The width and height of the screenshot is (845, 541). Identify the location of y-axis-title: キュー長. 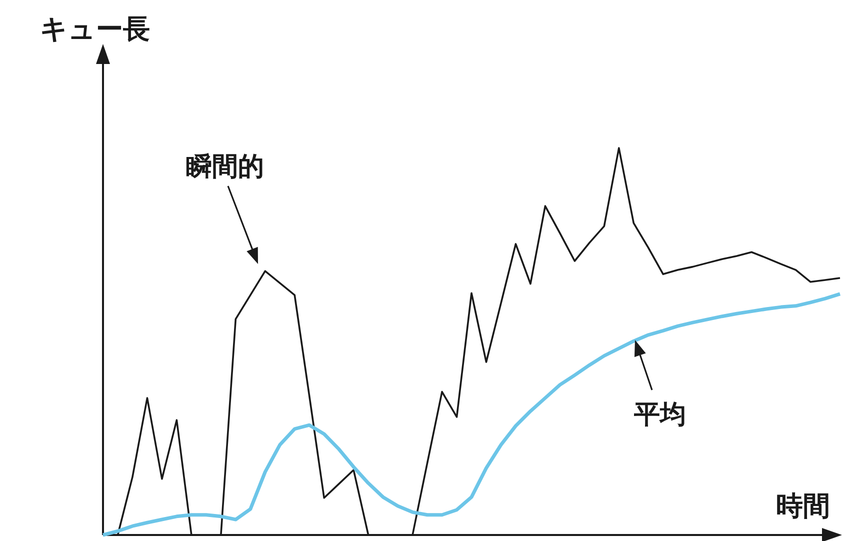
(95, 29).